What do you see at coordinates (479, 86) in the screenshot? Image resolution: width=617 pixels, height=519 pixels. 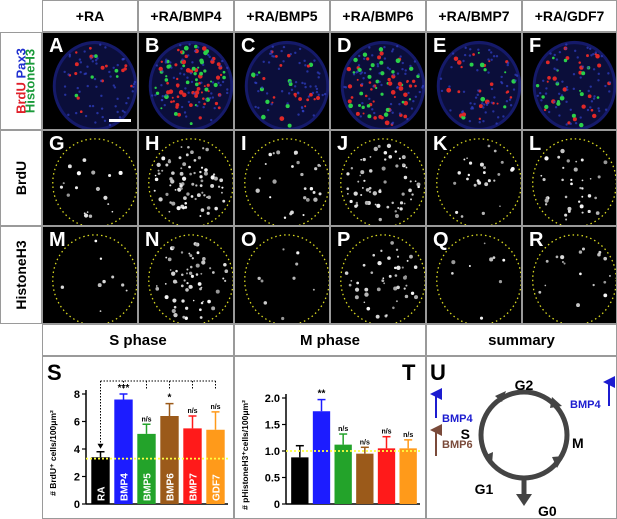 I see `tissue-core` at bounding box center [479, 86].